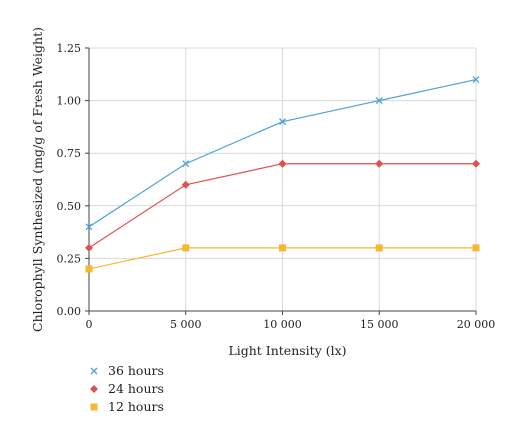  What do you see at coordinates (69, 311) in the screenshot?
I see `y-tick-label: 0.00` at bounding box center [69, 311].